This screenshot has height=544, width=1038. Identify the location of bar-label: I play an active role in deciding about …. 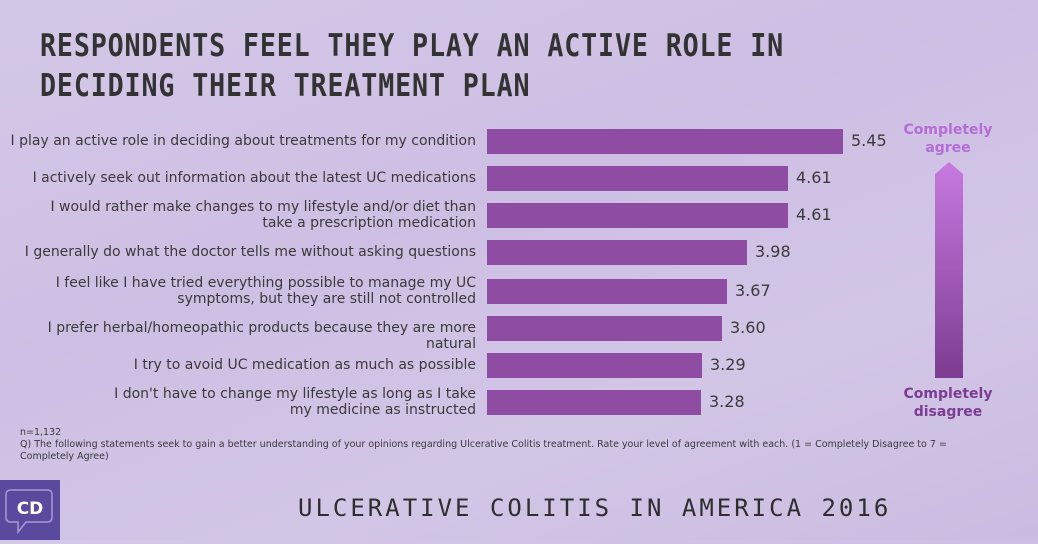
(243, 141).